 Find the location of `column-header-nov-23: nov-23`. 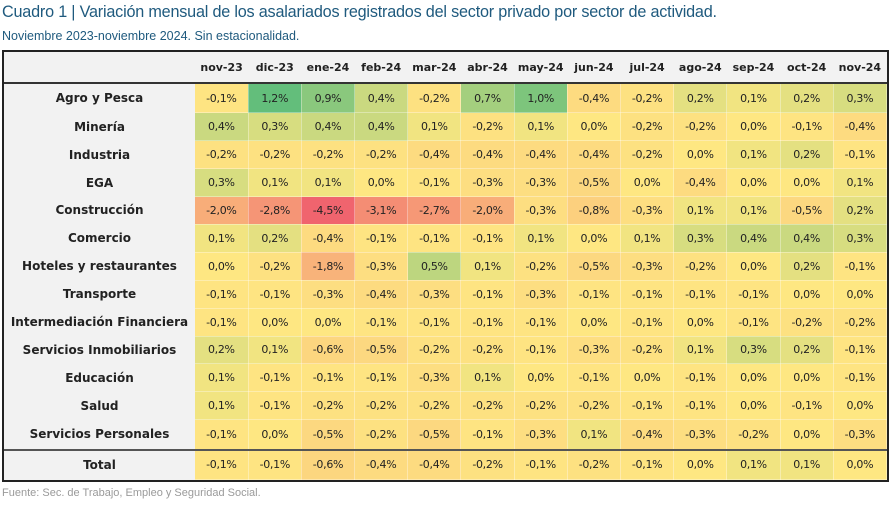

column-header-nov-23: nov-23 is located at coordinates (222, 68).